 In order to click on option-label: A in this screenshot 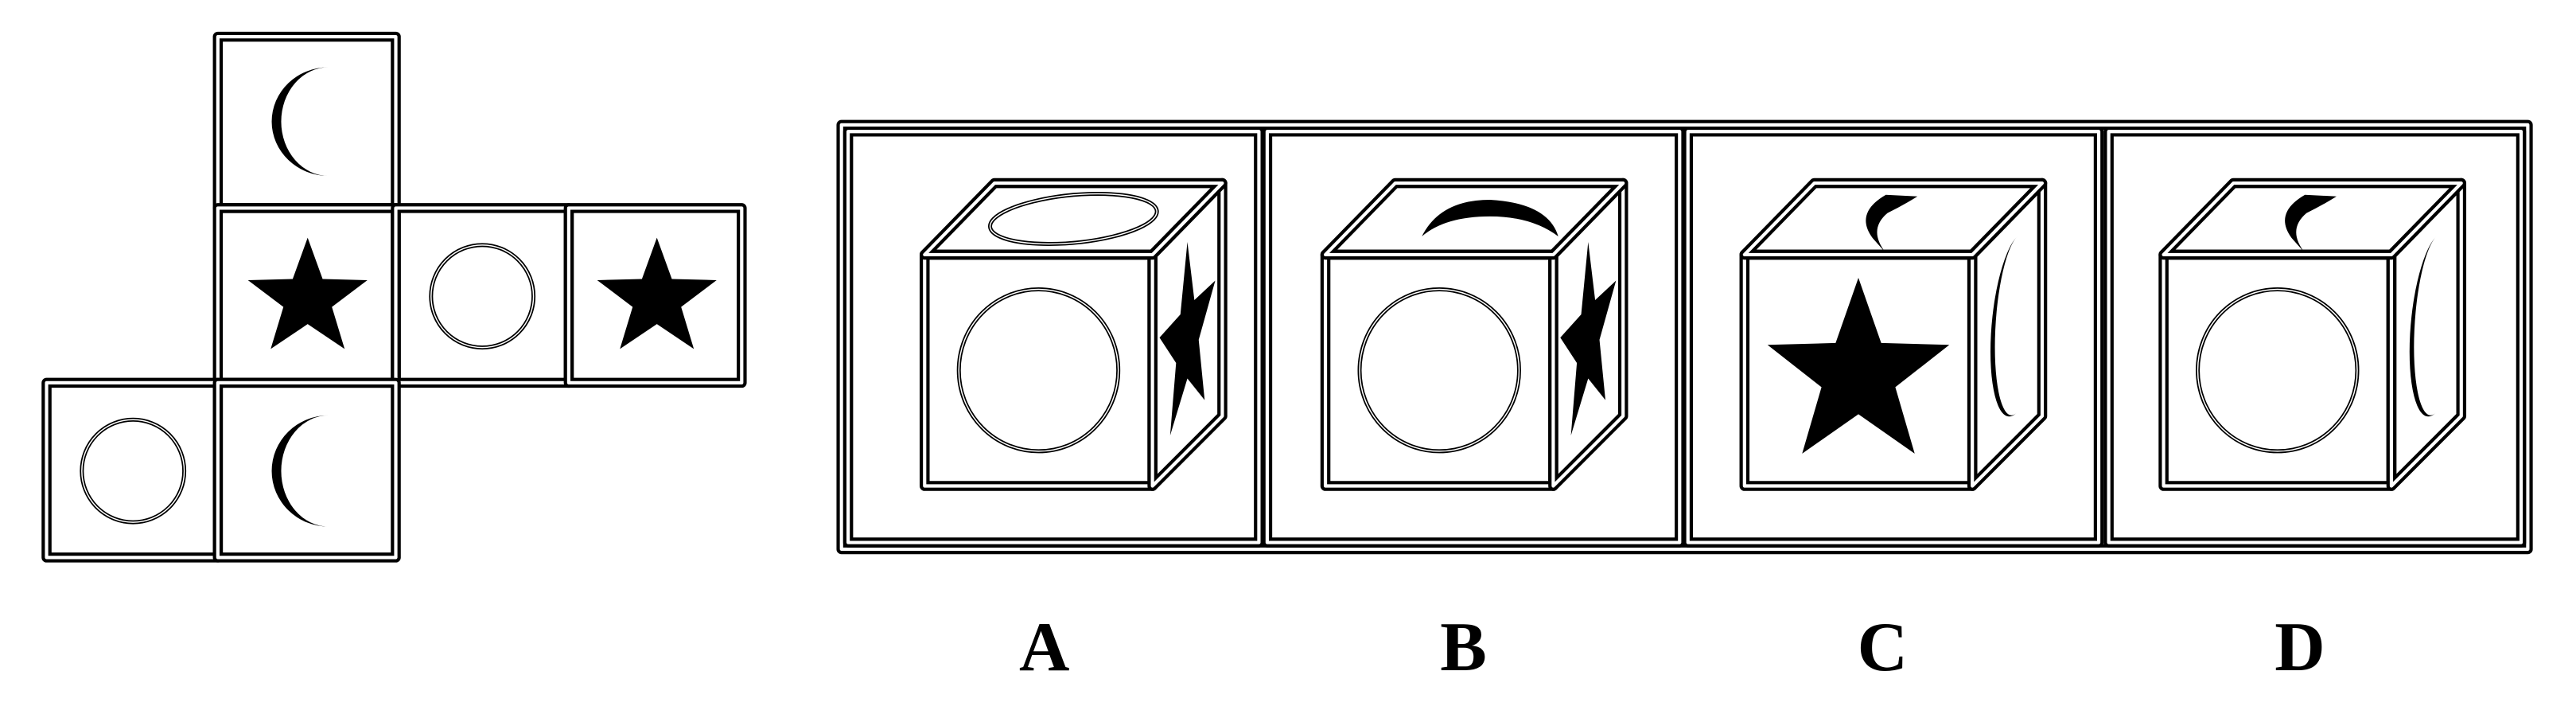, I will do `click(1044, 646)`.